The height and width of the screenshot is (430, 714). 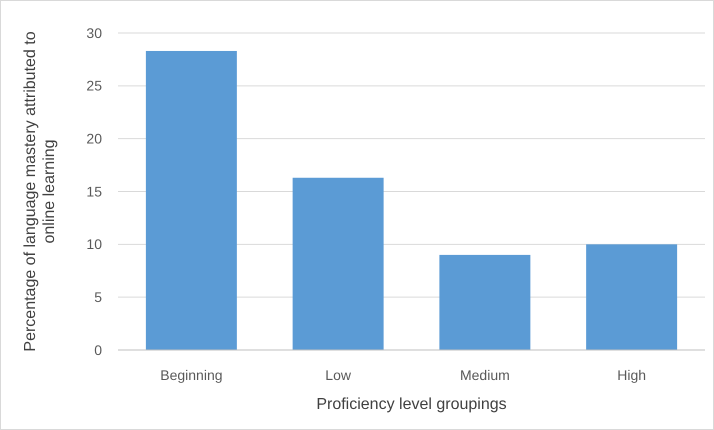 What do you see at coordinates (631, 375) in the screenshot?
I see `x-tick-label: High` at bounding box center [631, 375].